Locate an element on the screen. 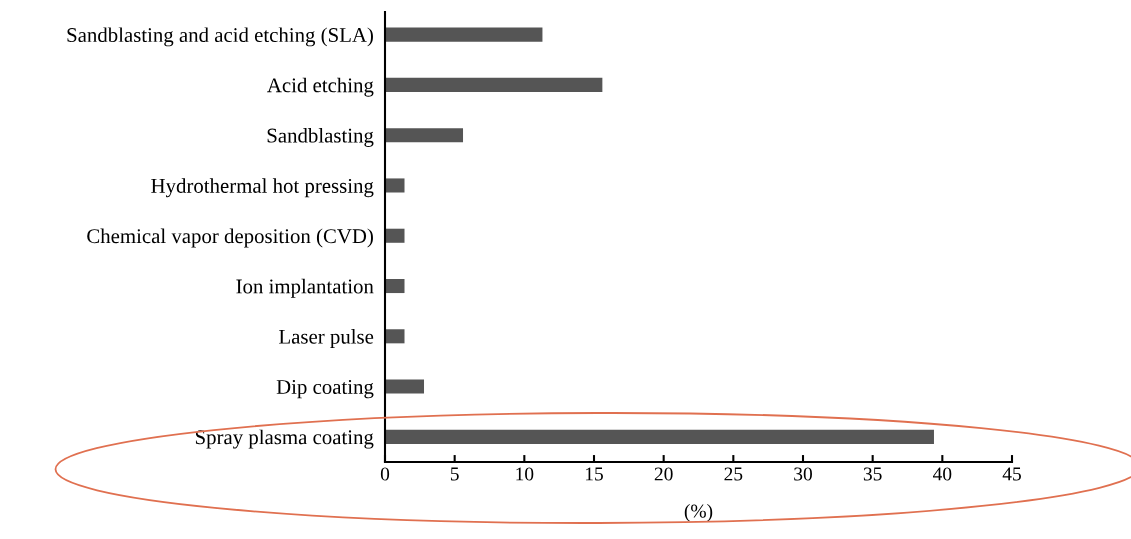 The image size is (1131, 539). x-tick-label: 35 is located at coordinates (872, 474).